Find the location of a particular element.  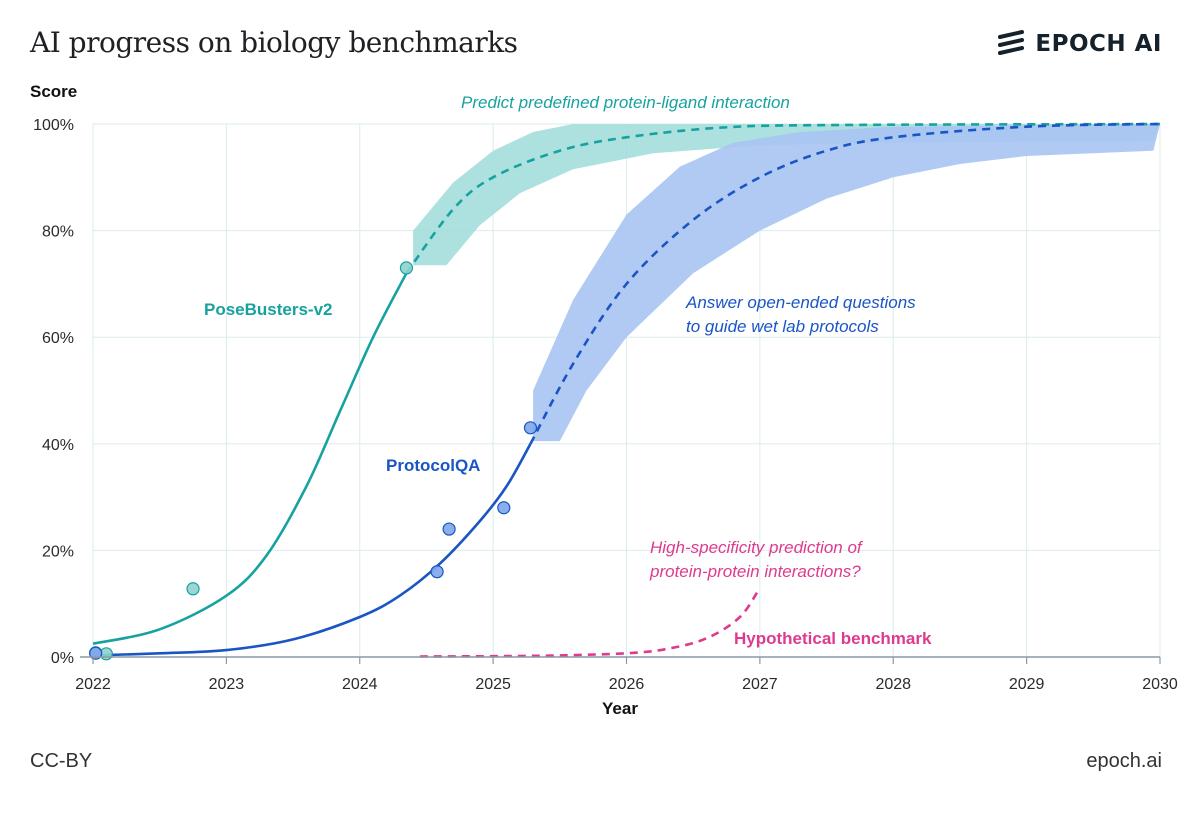

x-tick-label: 2023 is located at coordinates (227, 684).